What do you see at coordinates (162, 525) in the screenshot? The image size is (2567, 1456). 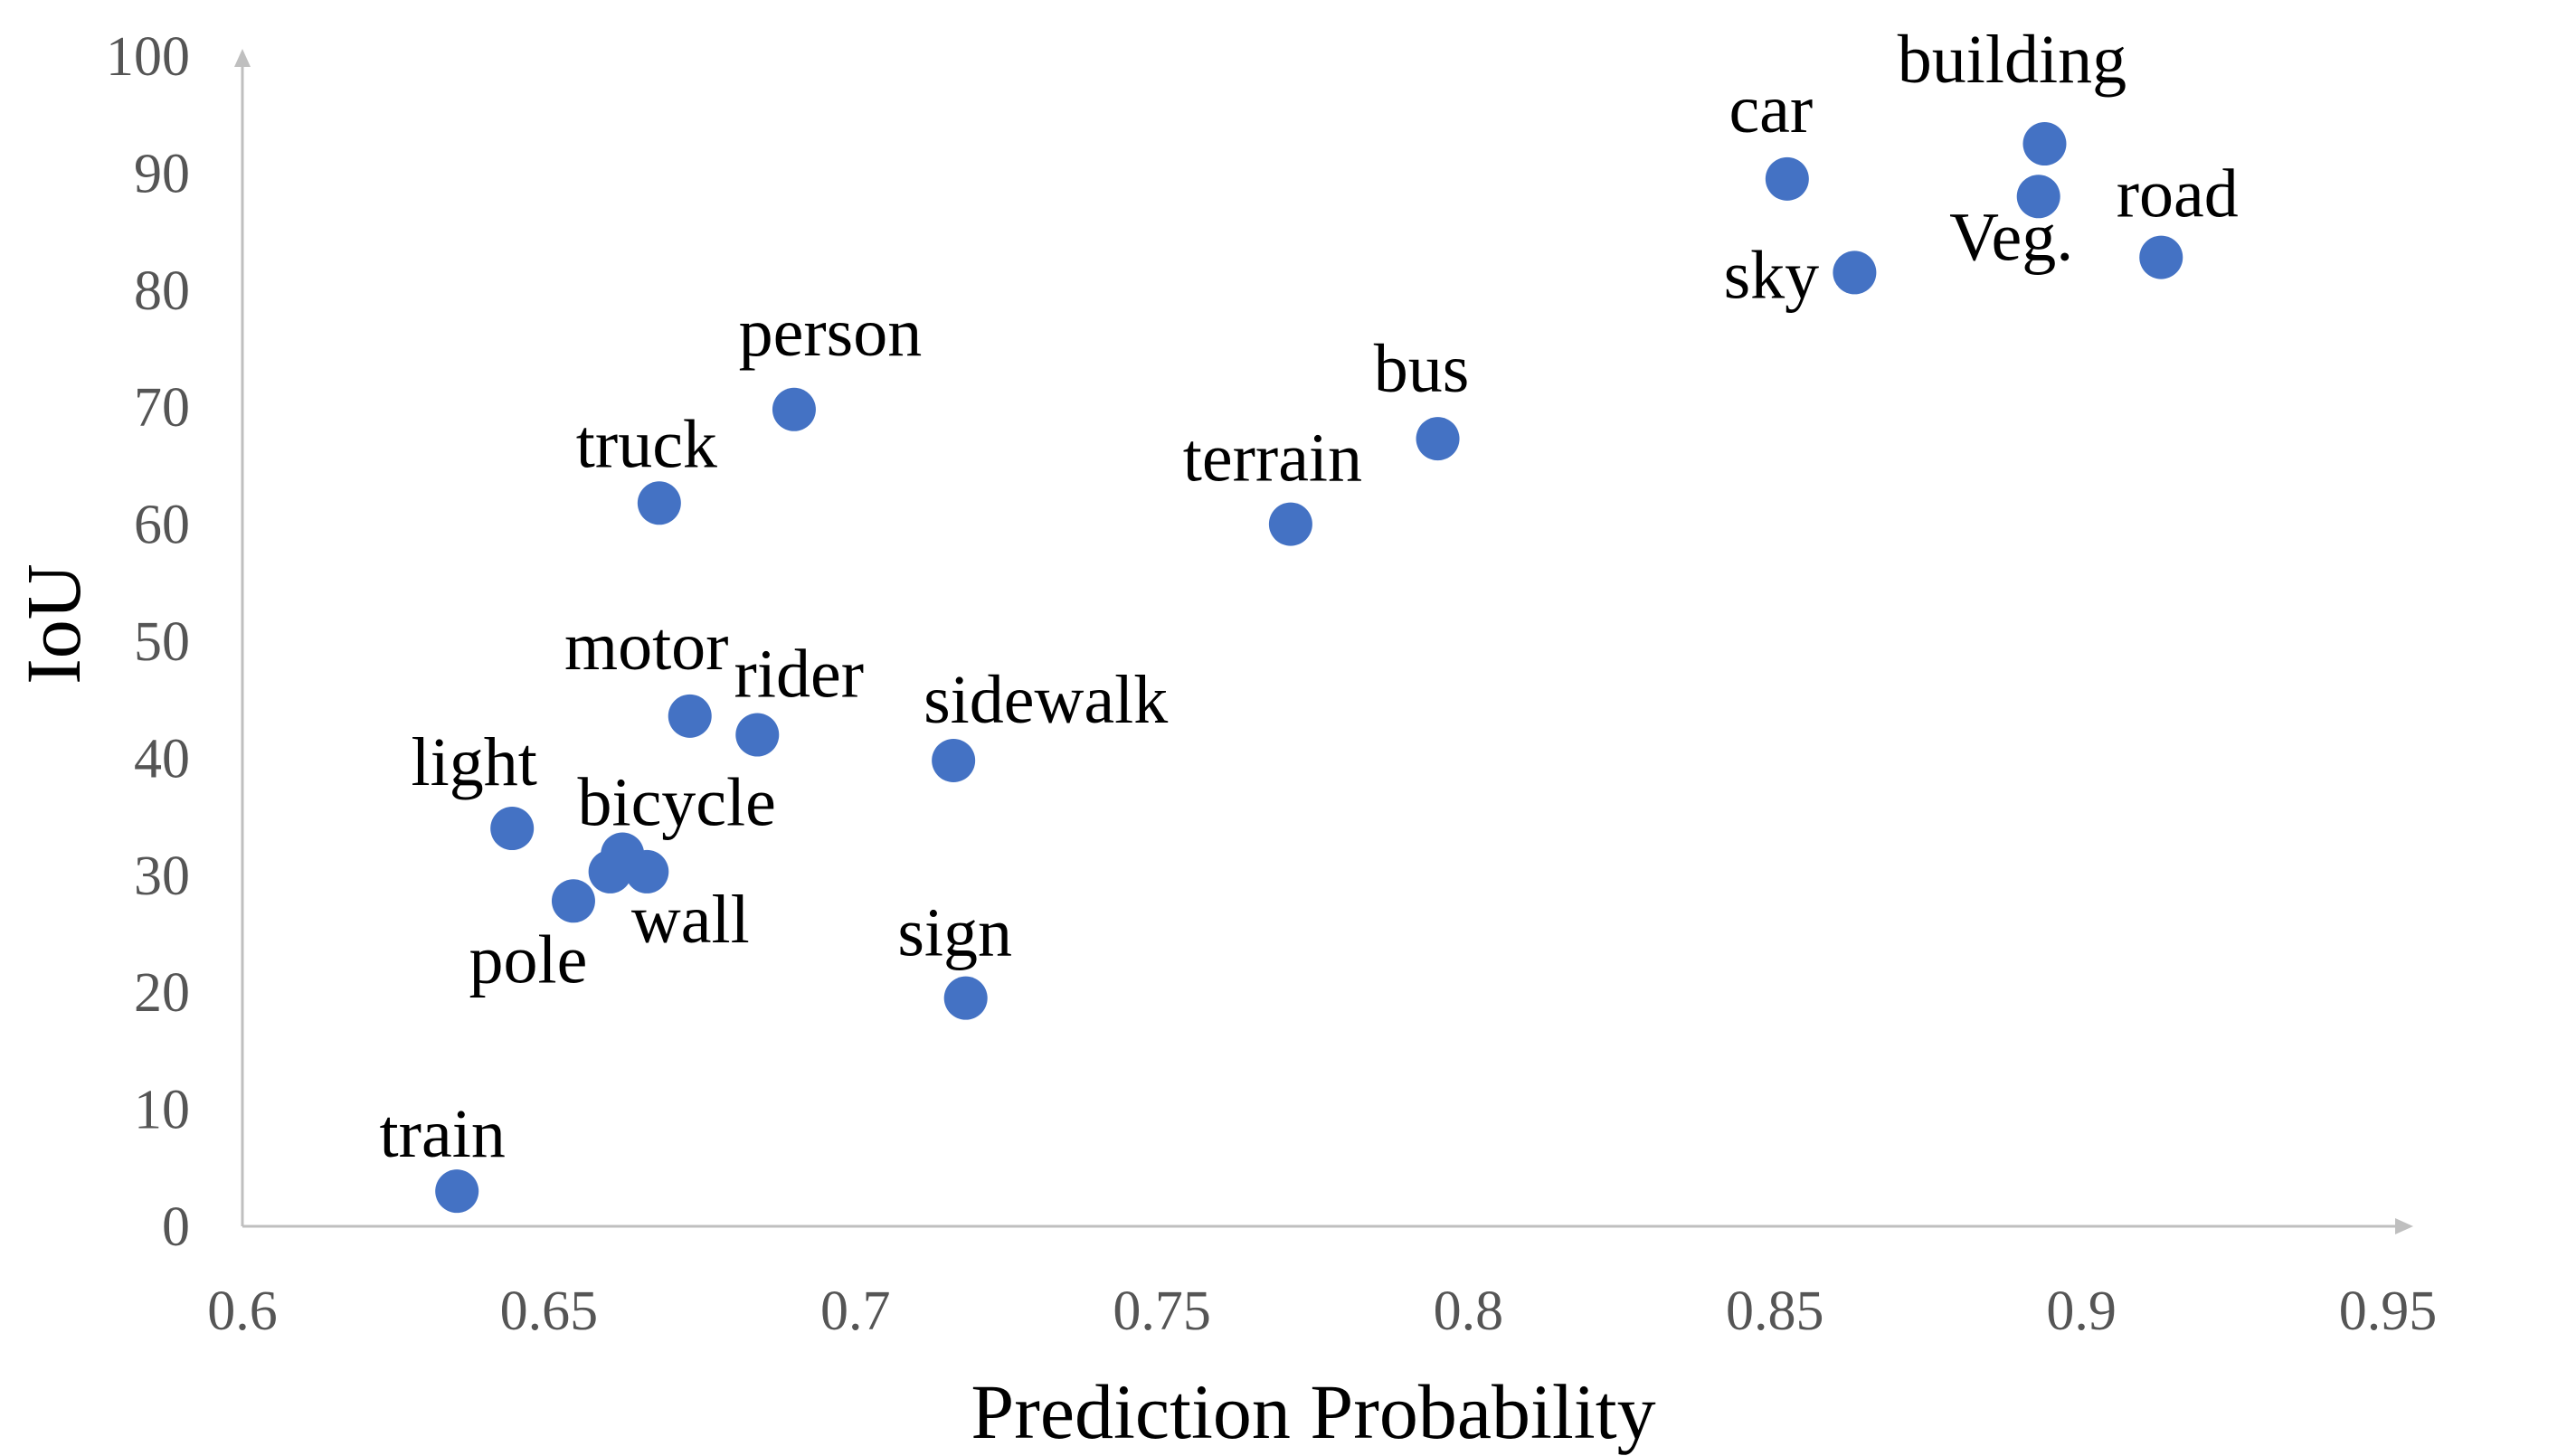 I see `y-tick-label: 60` at bounding box center [162, 525].